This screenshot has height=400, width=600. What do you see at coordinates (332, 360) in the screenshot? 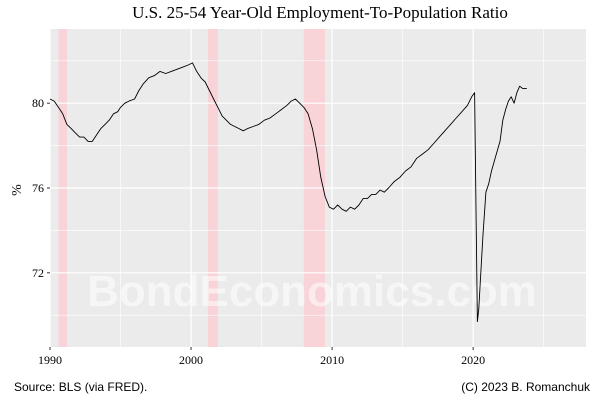
I see `x-tick-label: 2010` at bounding box center [332, 360].